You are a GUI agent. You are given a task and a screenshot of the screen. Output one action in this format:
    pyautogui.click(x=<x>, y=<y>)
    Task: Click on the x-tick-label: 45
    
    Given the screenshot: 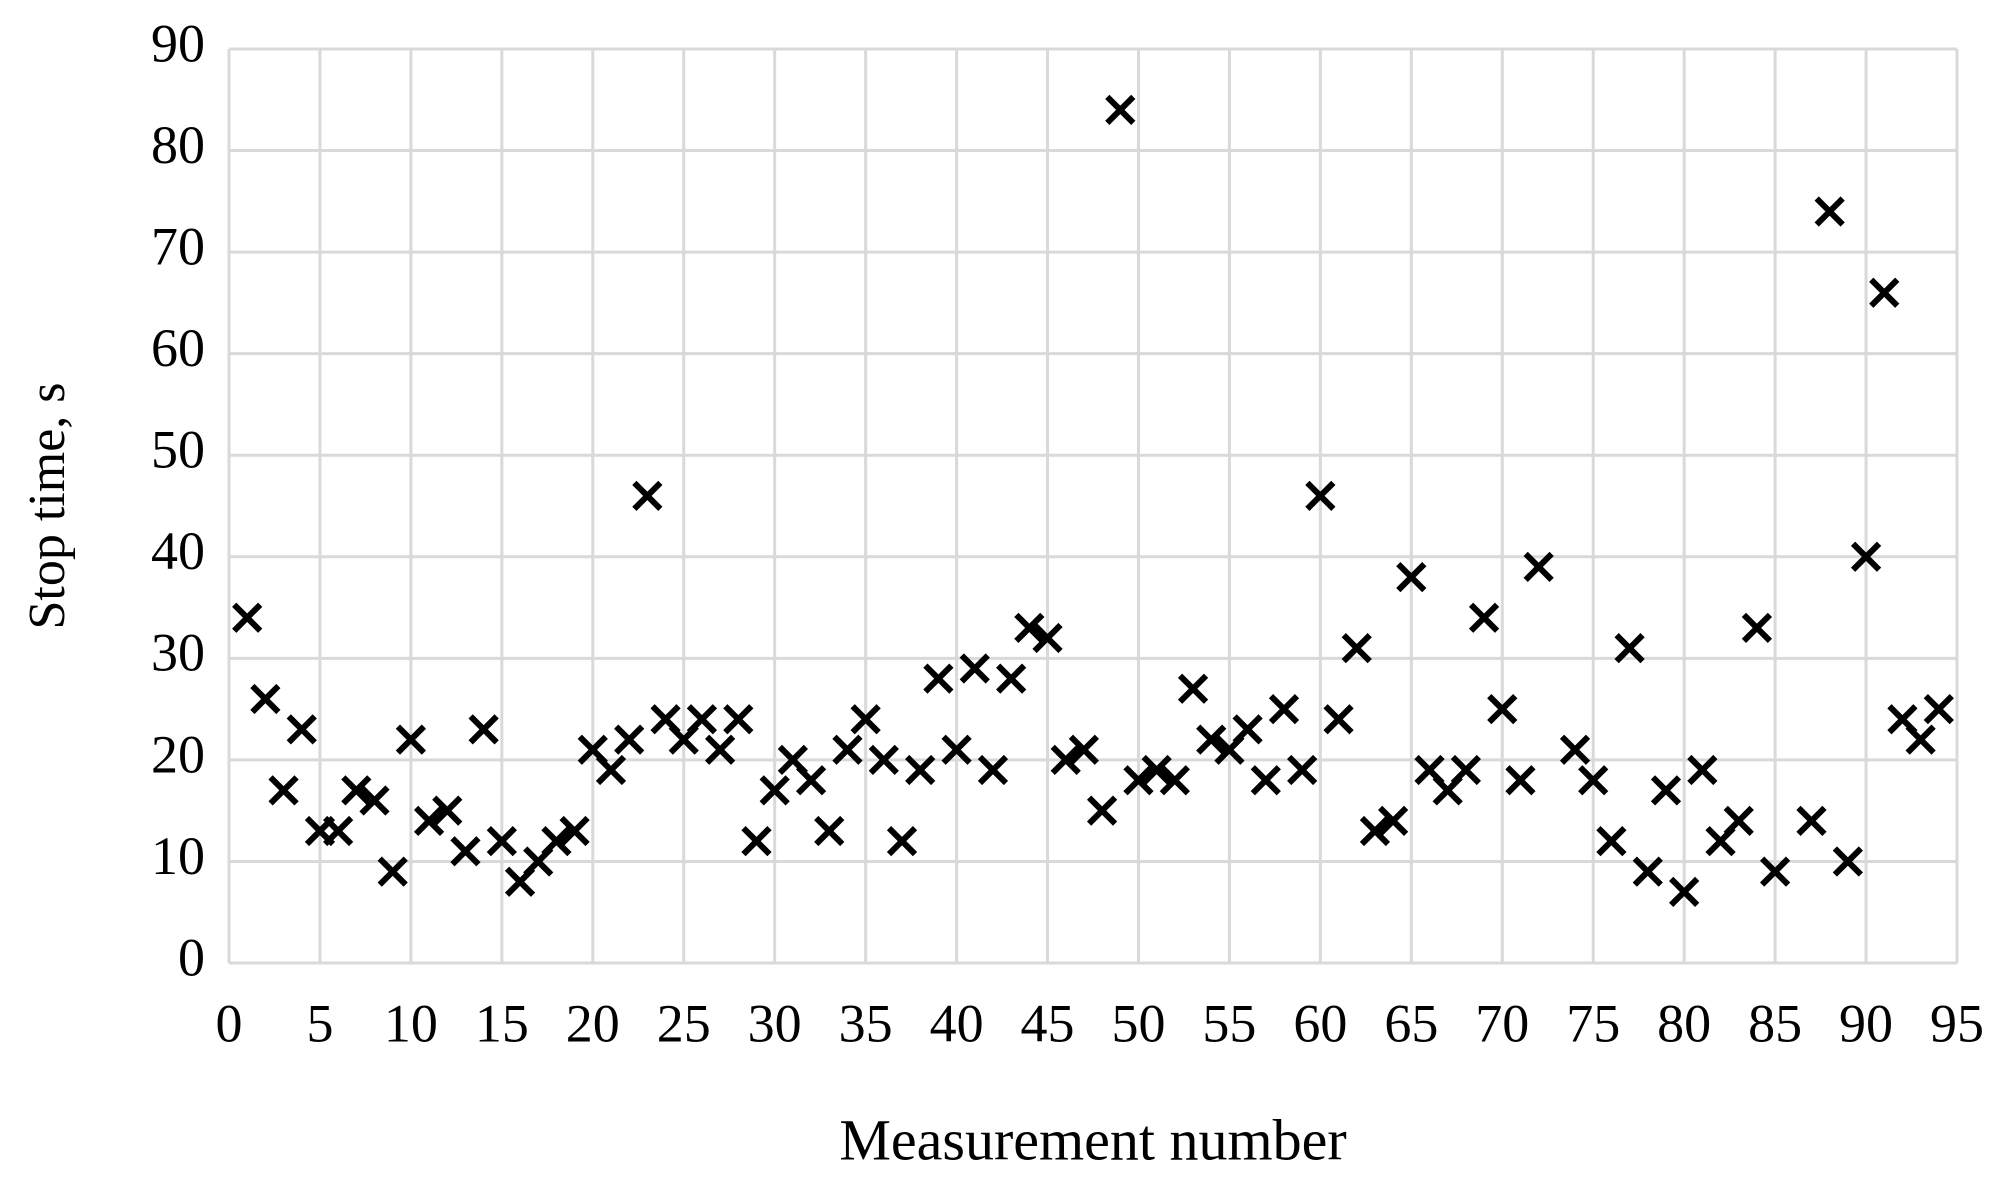 What is the action you would take?
    pyautogui.click(x=1048, y=1023)
    